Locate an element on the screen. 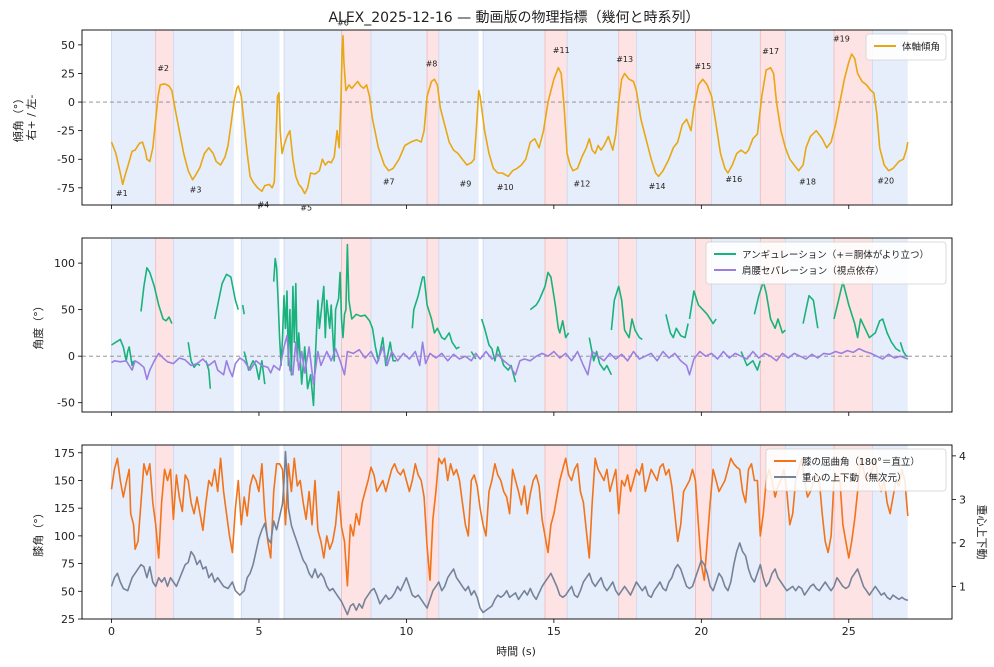 The width and height of the screenshot is (994, 667). y2-tick-label: 1 is located at coordinates (962, 586).